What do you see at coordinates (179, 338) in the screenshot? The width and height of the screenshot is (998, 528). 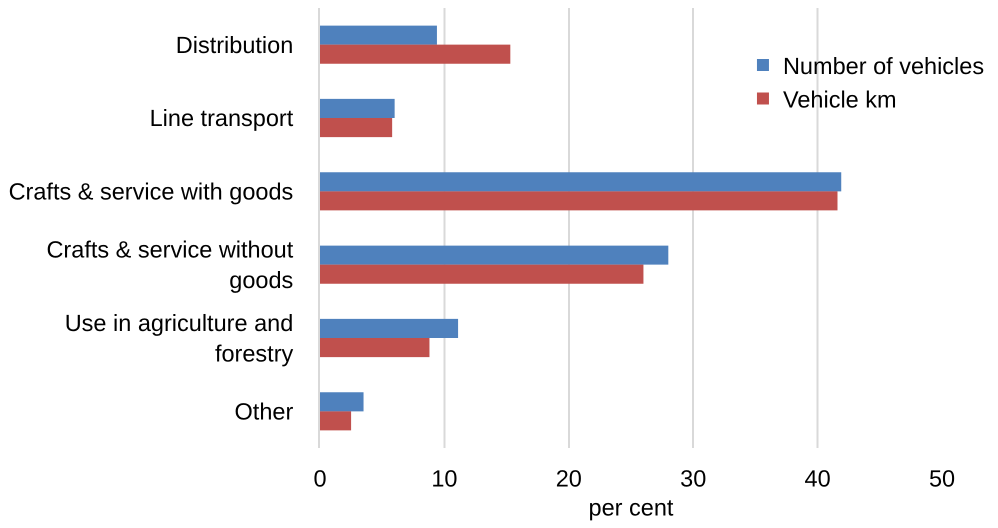 I see `y-tick-label: Use in agriculture and forestry` at bounding box center [179, 338].